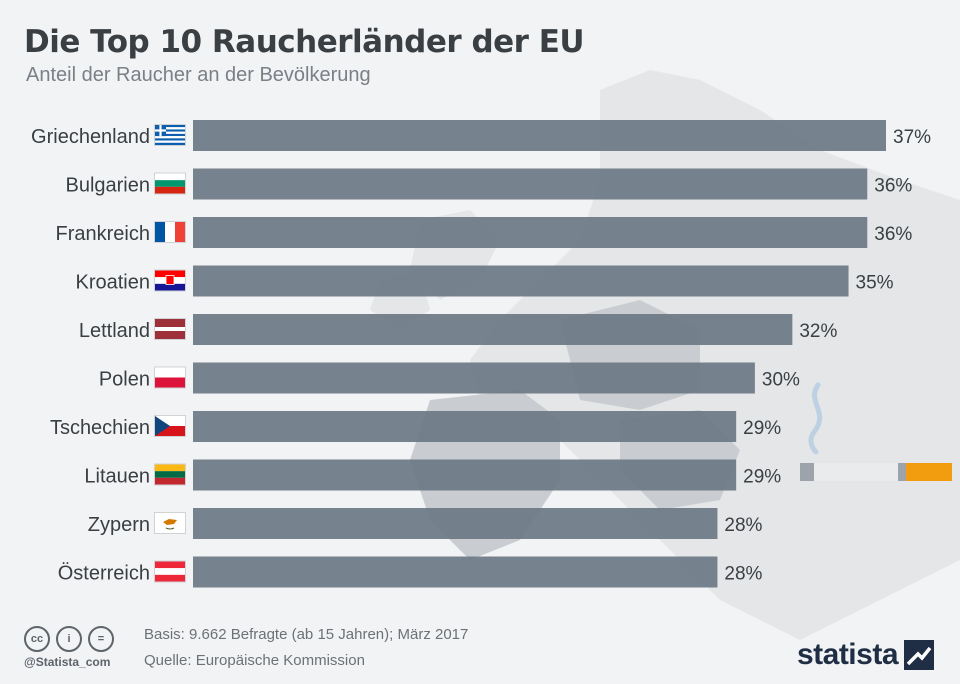 The height and width of the screenshot is (684, 960). I want to click on chart-subtitle: Anteil der Raucher an der Bevölkerung, so click(198, 75).